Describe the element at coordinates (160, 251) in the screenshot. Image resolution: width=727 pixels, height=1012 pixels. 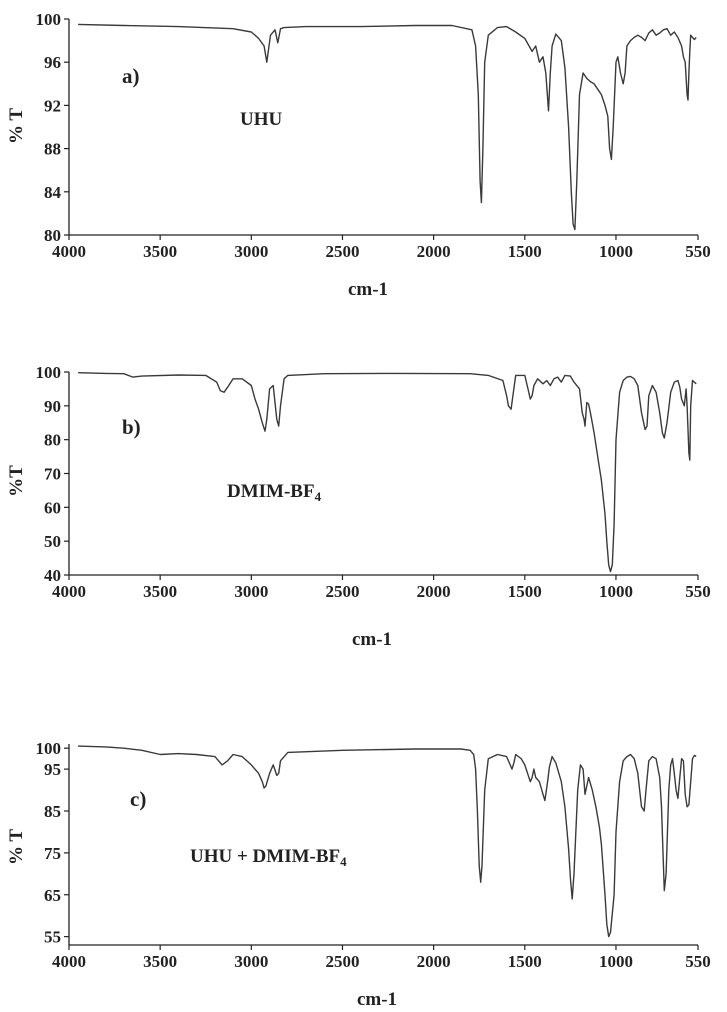
I see `panel-a-x-tick-label: 3500` at that location.